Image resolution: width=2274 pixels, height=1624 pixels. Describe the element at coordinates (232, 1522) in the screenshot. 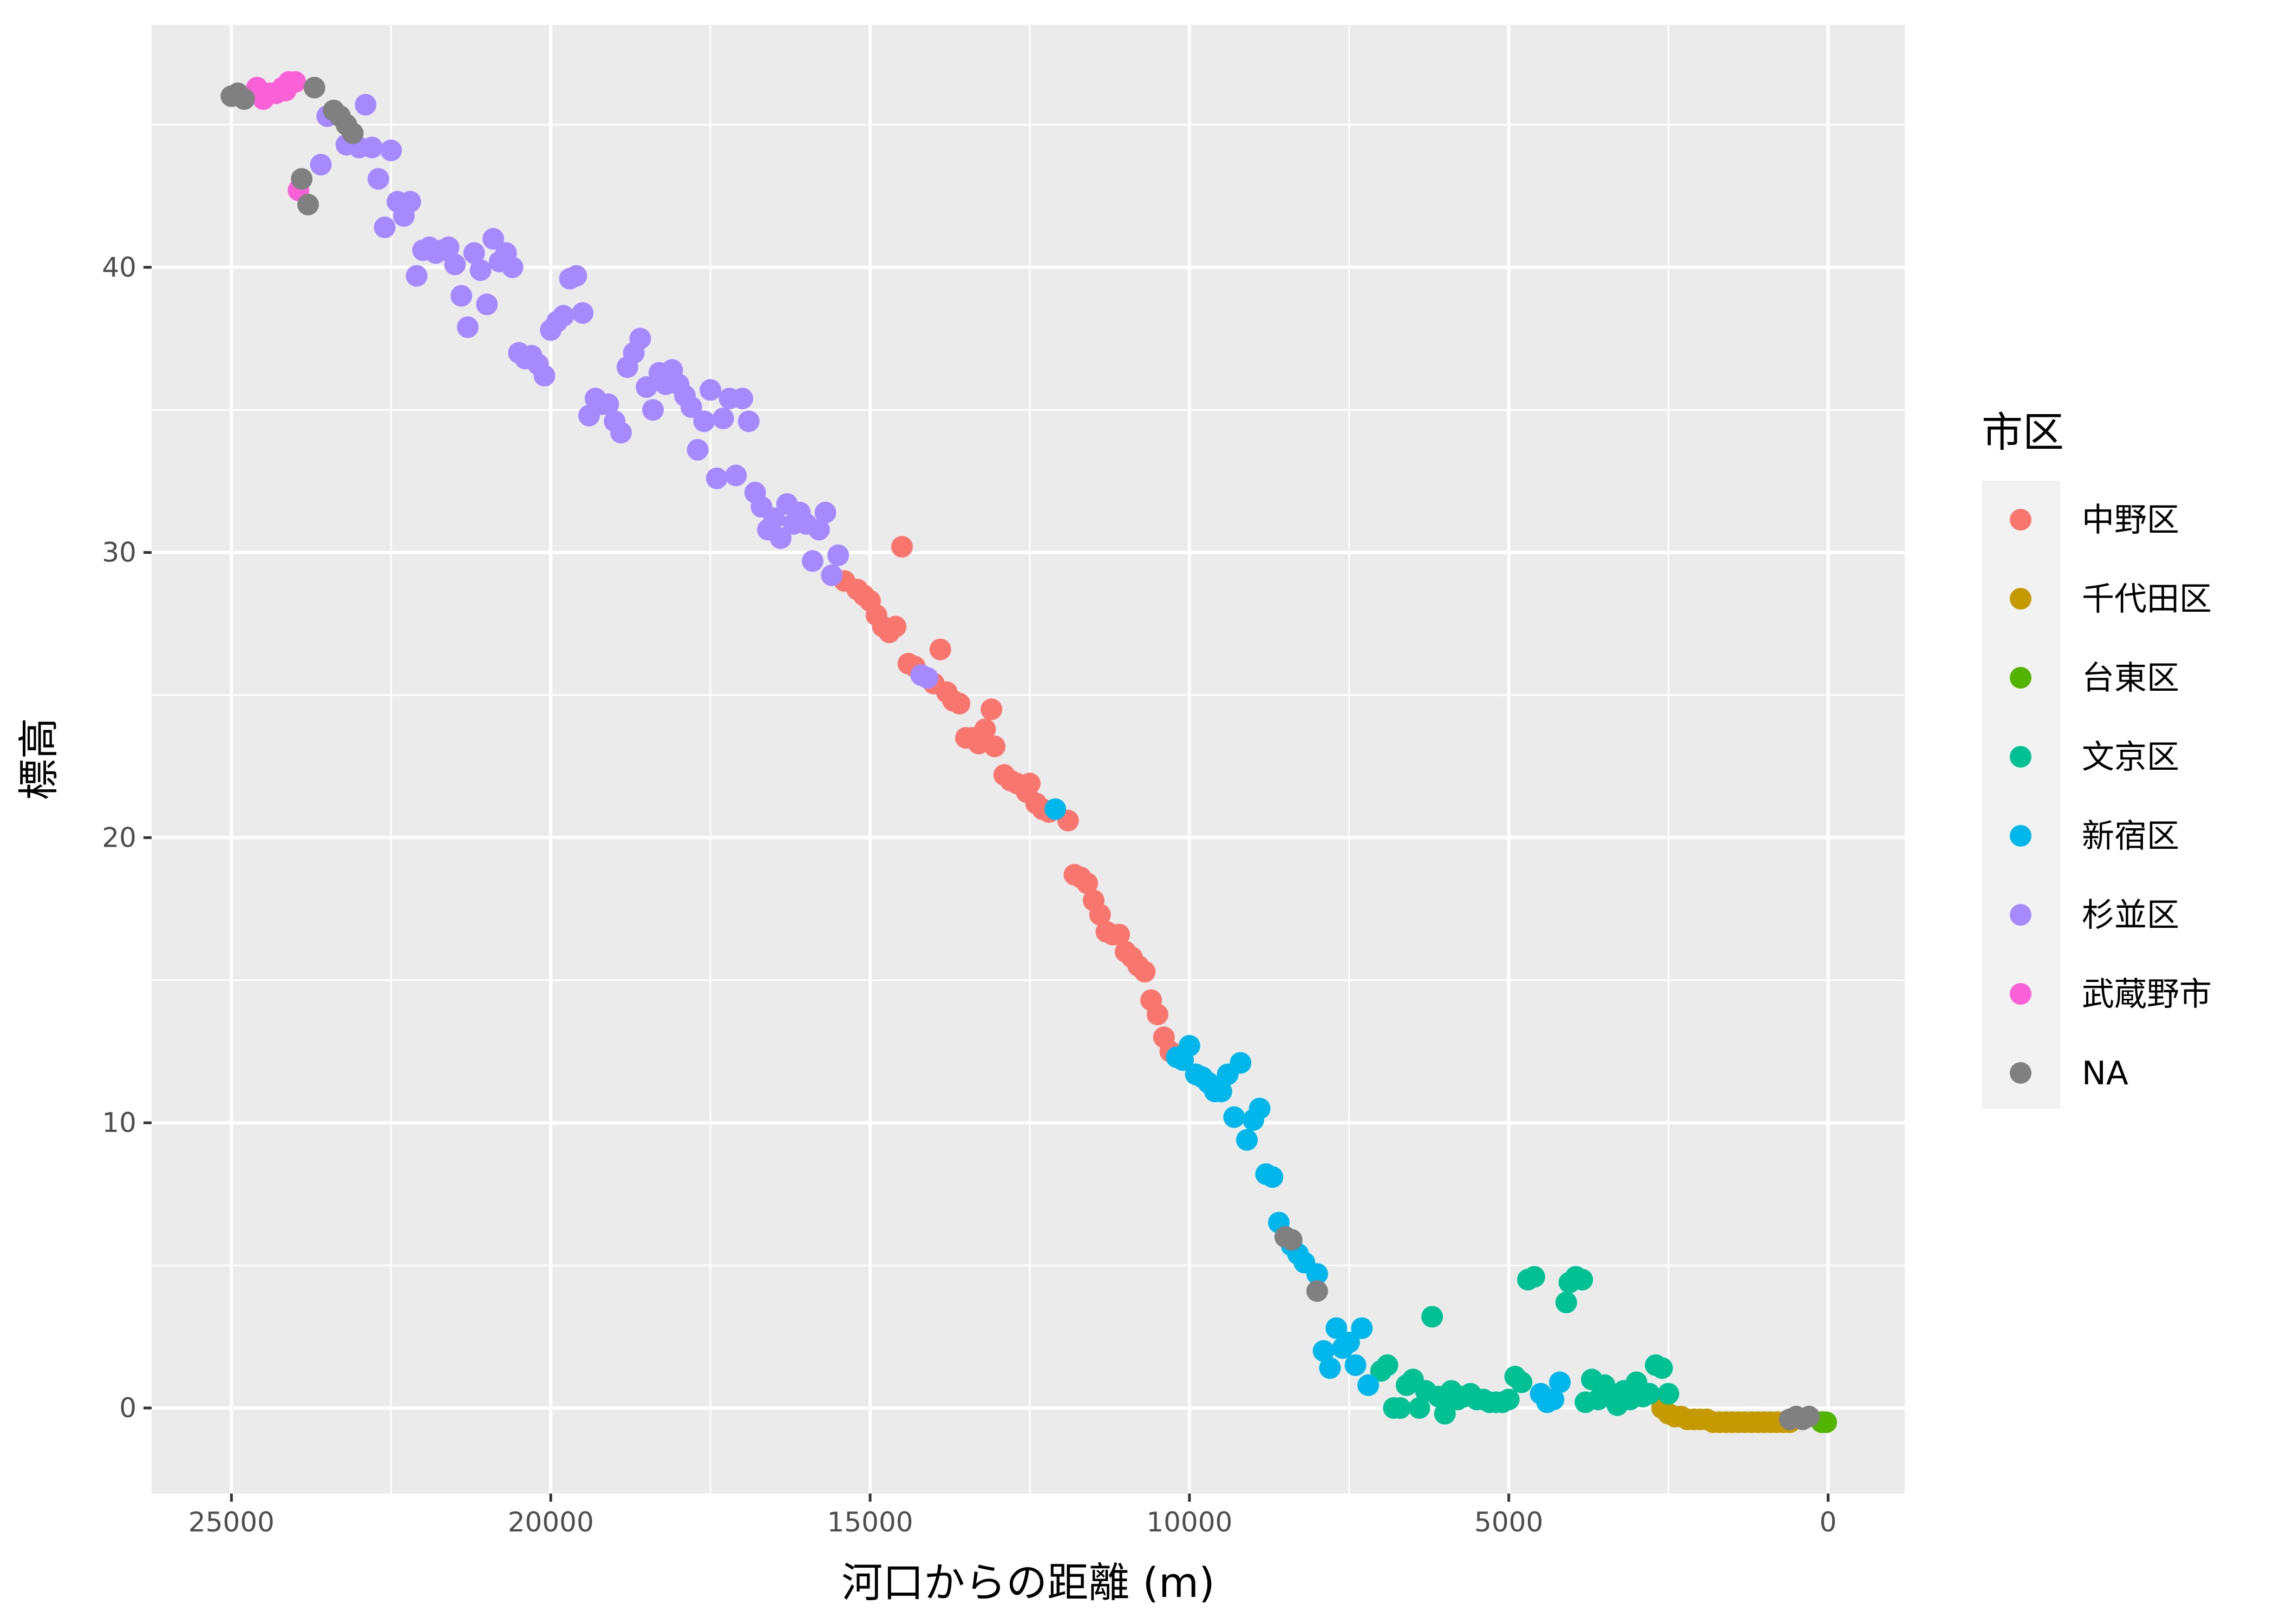

I see `x-tick-label: 25000` at that location.